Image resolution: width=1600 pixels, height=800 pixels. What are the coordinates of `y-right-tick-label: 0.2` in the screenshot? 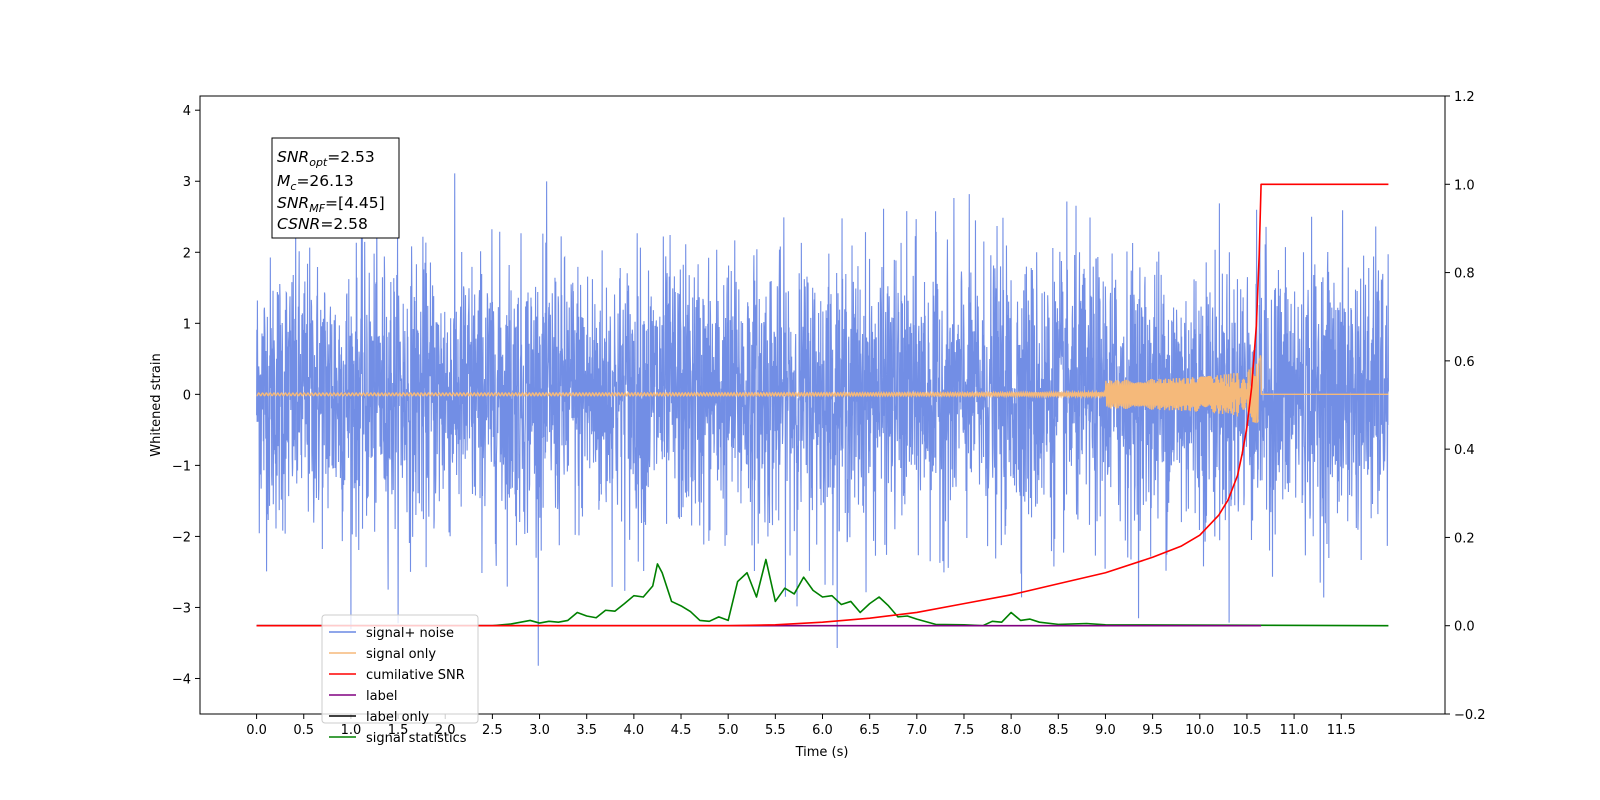 It's located at (1464, 538).